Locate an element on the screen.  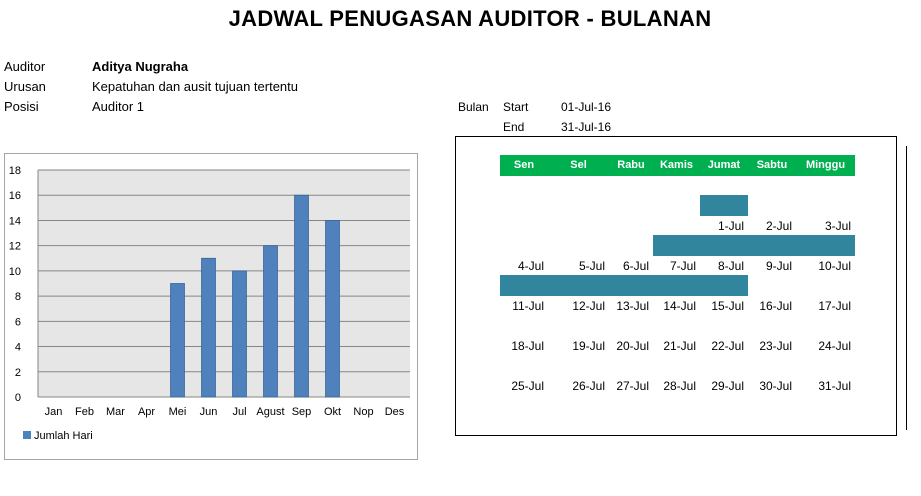
calendar-shadow is located at coordinates (906, 288).